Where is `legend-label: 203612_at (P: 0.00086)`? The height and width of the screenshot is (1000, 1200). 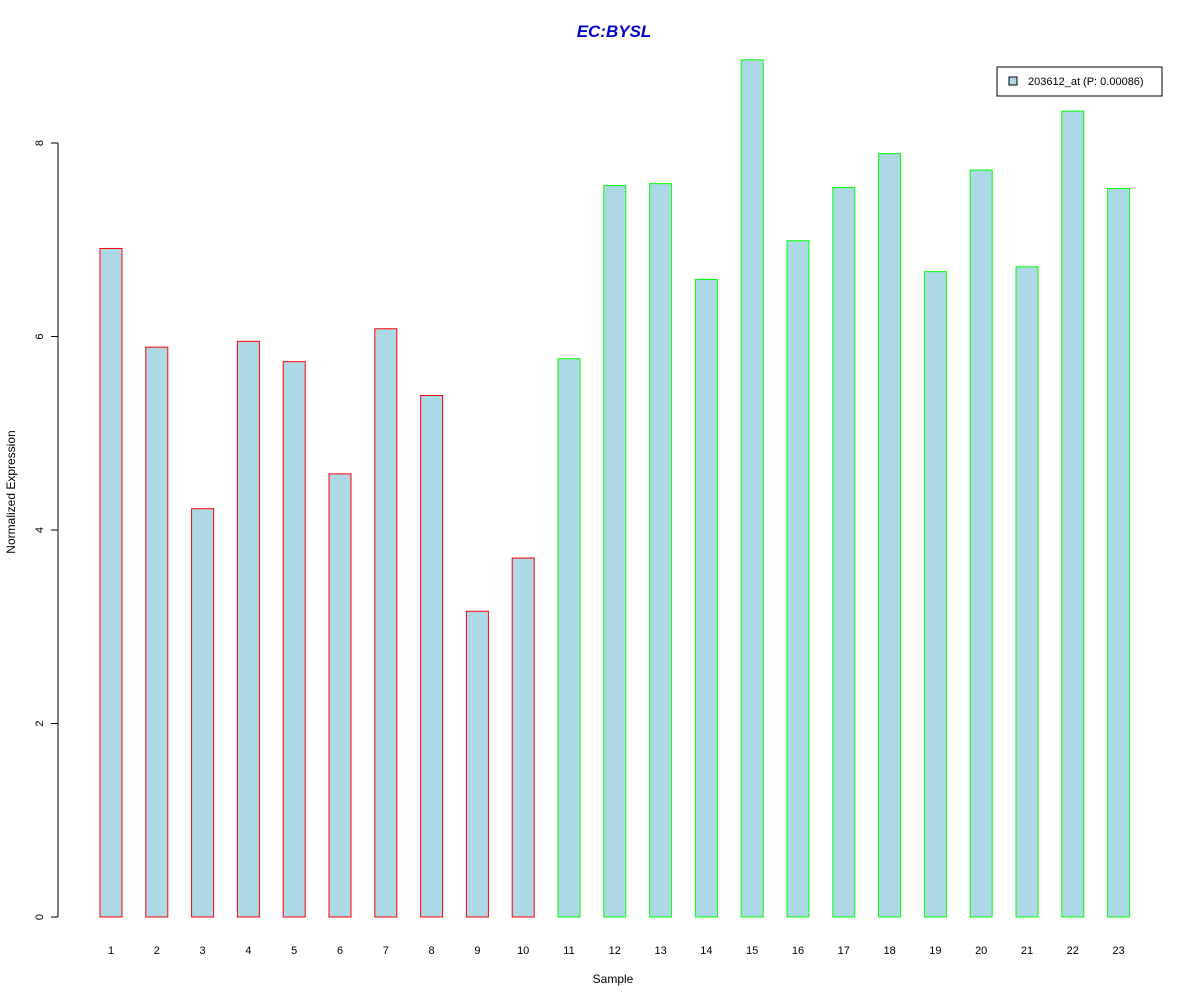 legend-label: 203612_at (P: 0.00086) is located at coordinates (1086, 82).